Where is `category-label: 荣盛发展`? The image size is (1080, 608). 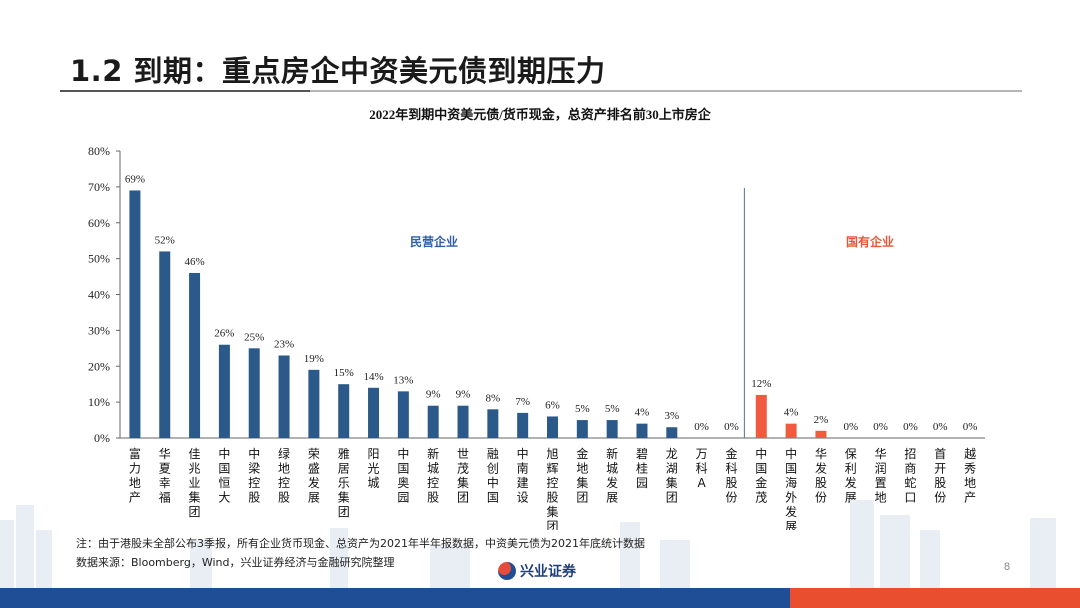
category-label: 荣盛发展 is located at coordinates (314, 476).